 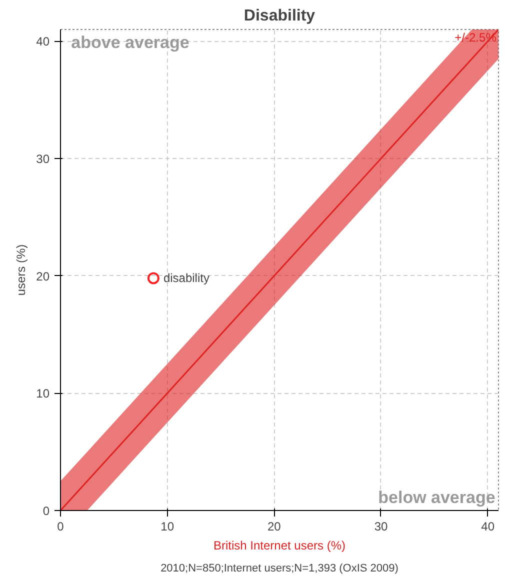 What do you see at coordinates (488, 527) in the screenshot?
I see `x-tick-label: 40` at bounding box center [488, 527].